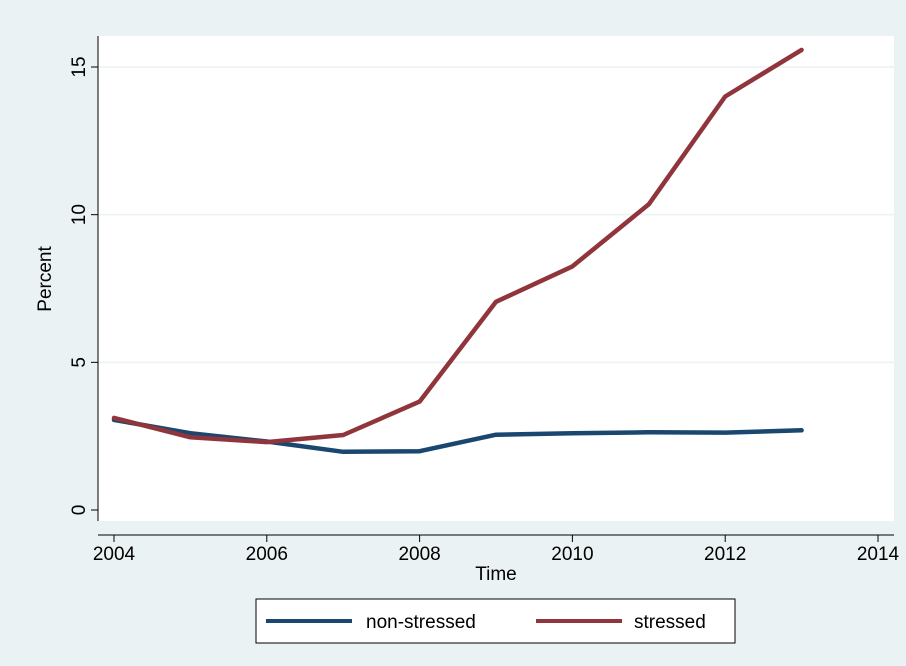 The height and width of the screenshot is (666, 906). I want to click on x-axis-title: Time, so click(496, 574).